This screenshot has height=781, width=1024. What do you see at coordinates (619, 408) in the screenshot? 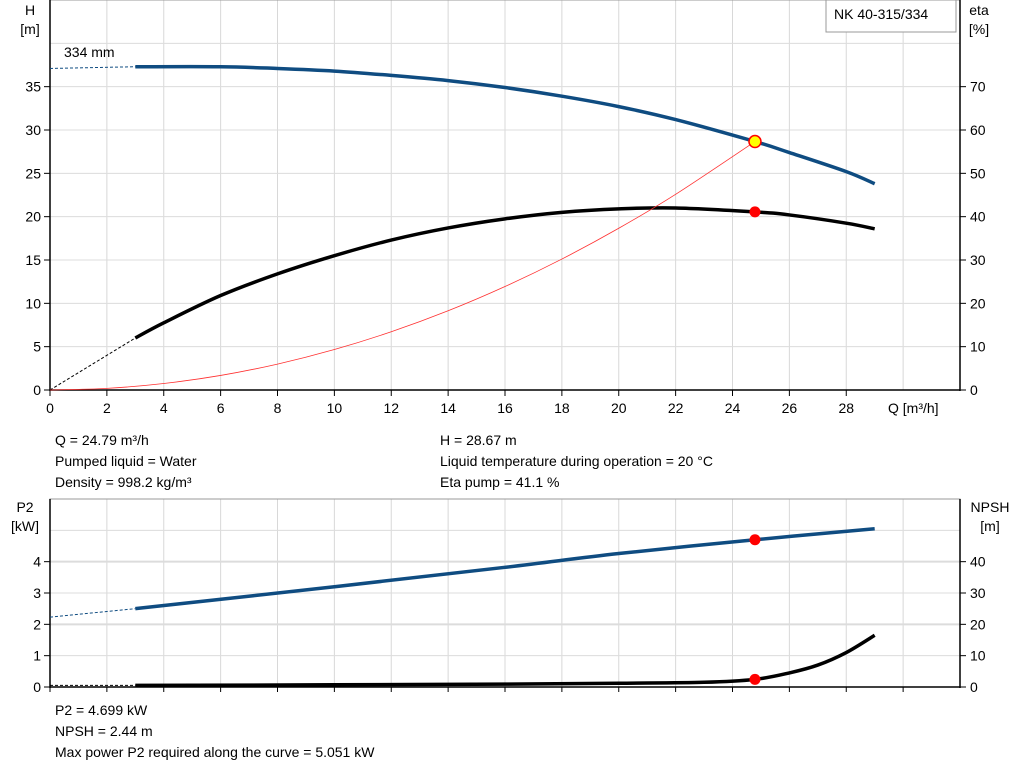
I see `x-tick-label: 20` at bounding box center [619, 408].